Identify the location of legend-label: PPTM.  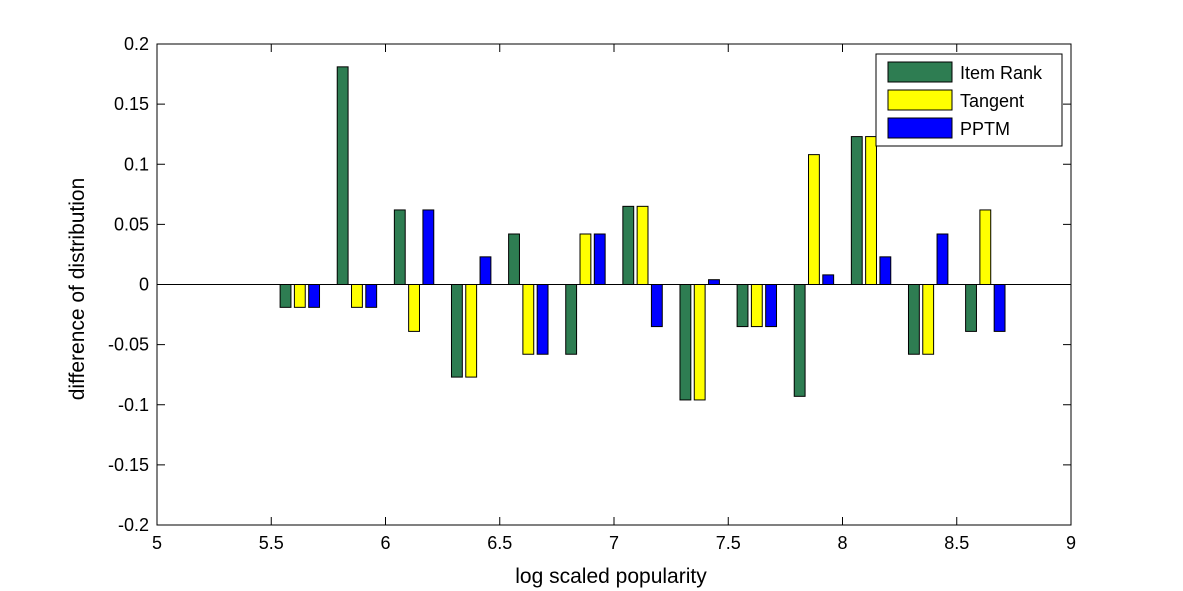
(985, 129).